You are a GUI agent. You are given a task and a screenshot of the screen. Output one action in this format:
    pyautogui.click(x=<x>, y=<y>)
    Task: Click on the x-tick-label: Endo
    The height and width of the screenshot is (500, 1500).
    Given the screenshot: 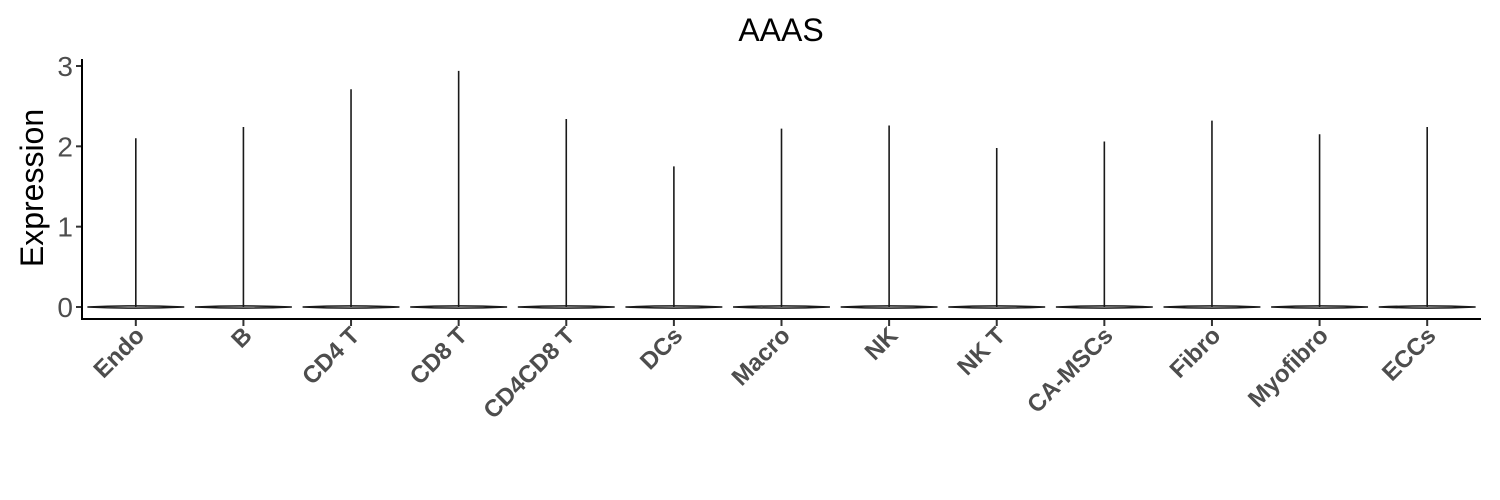 What is the action you would take?
    pyautogui.click(x=120, y=353)
    